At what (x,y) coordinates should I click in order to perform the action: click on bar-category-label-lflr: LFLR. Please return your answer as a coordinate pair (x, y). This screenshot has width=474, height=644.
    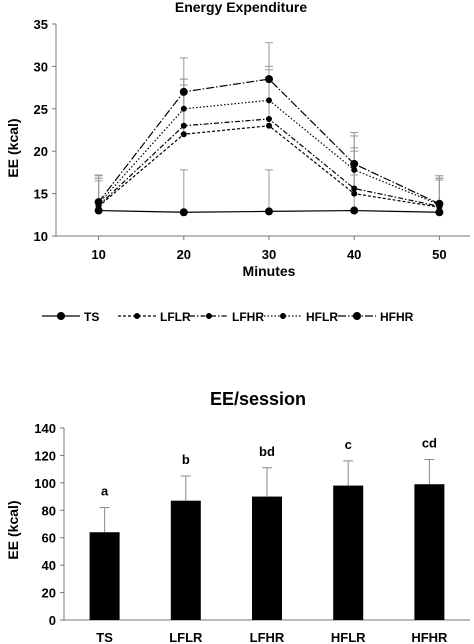
    Looking at the image, I should click on (186, 637).